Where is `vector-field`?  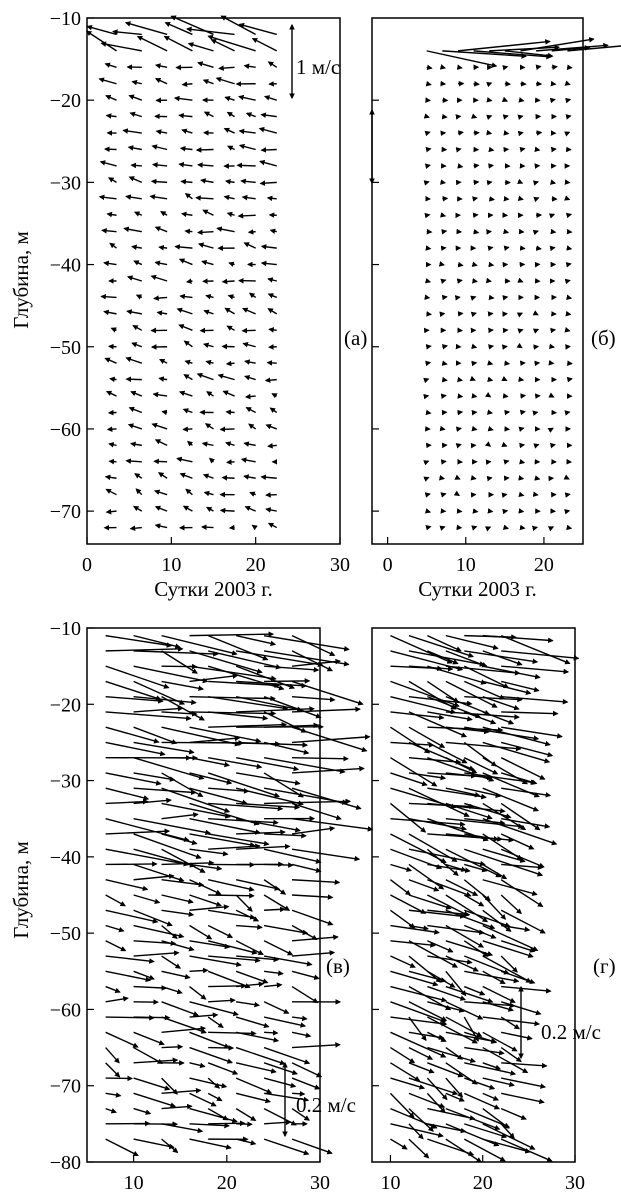 vector-field is located at coordinates (181, 273).